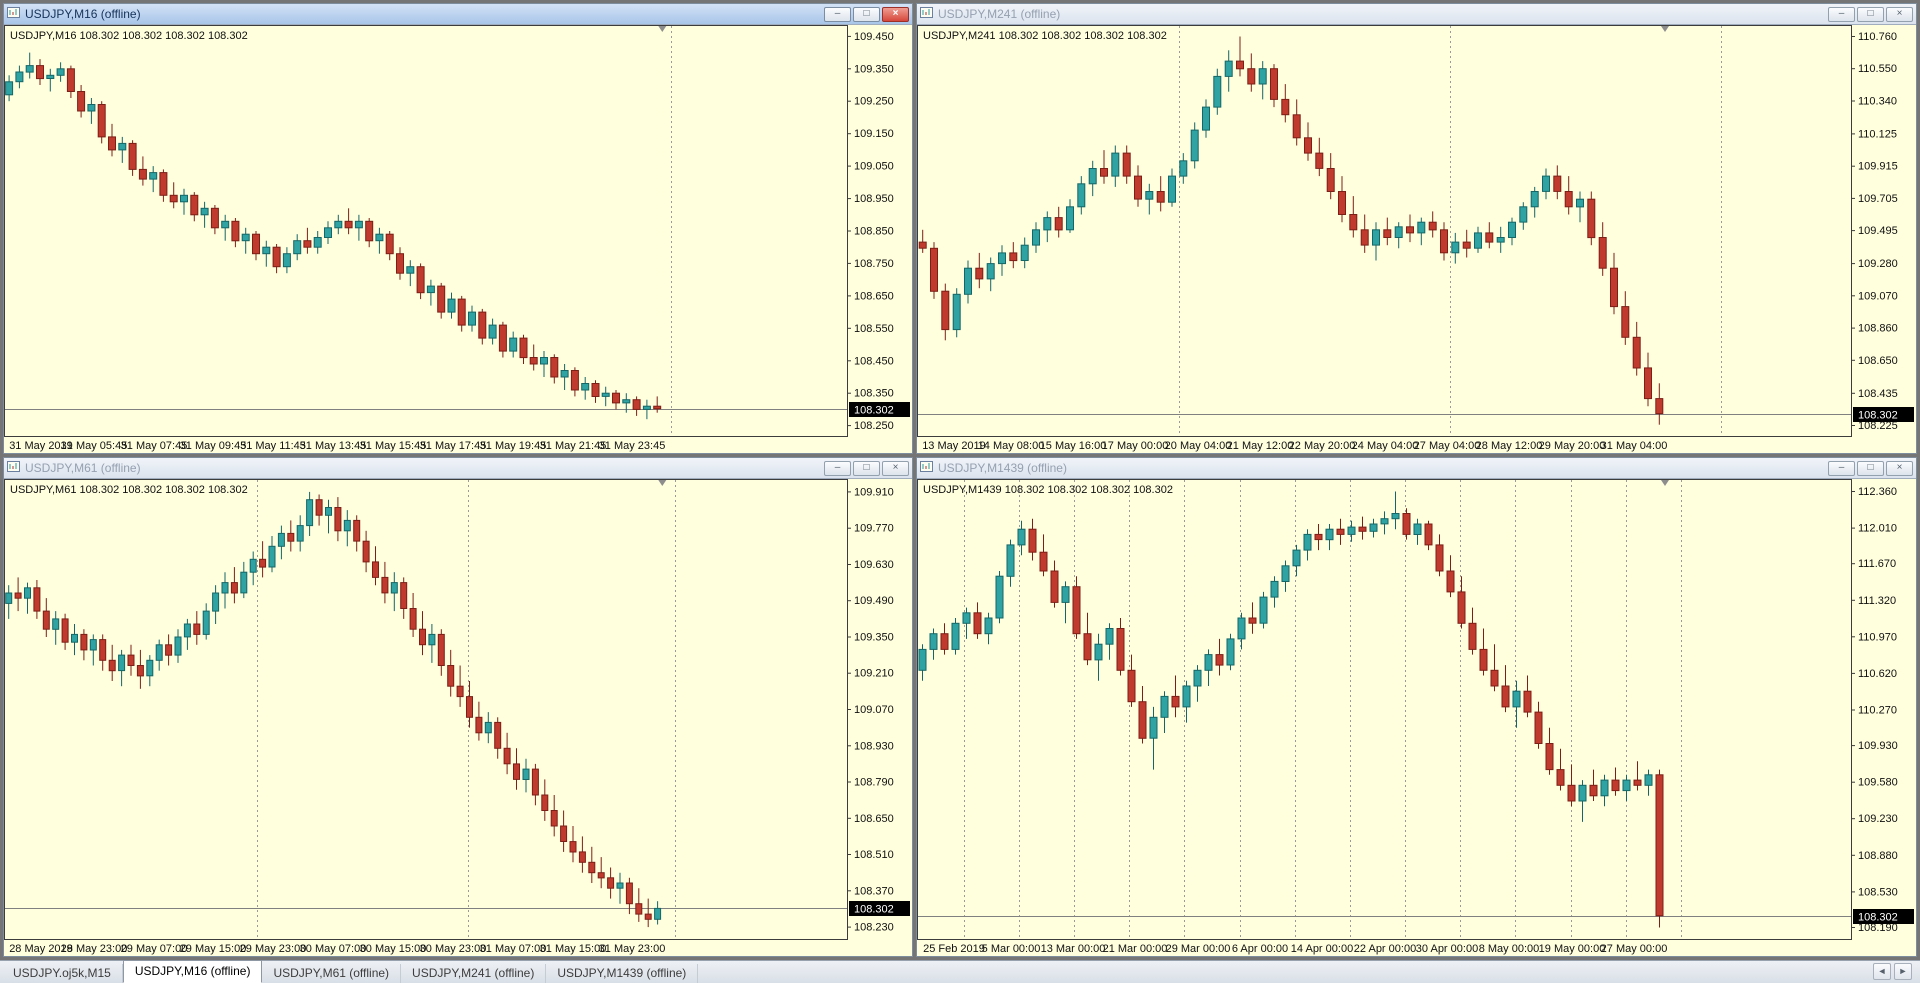  I want to click on svg-text: 30 Apr 00:00, so click(1447, 949).